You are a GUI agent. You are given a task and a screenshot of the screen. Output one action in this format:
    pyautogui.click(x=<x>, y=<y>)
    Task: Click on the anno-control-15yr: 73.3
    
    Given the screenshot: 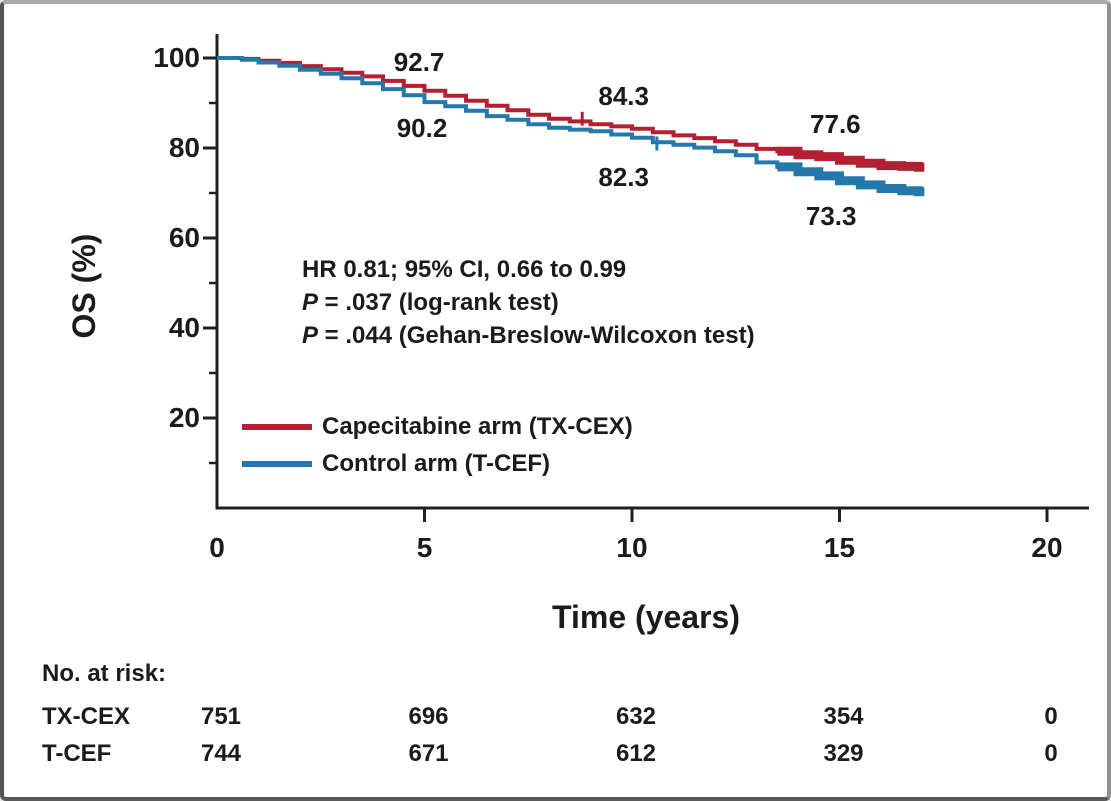 What is the action you would take?
    pyautogui.click(x=831, y=215)
    